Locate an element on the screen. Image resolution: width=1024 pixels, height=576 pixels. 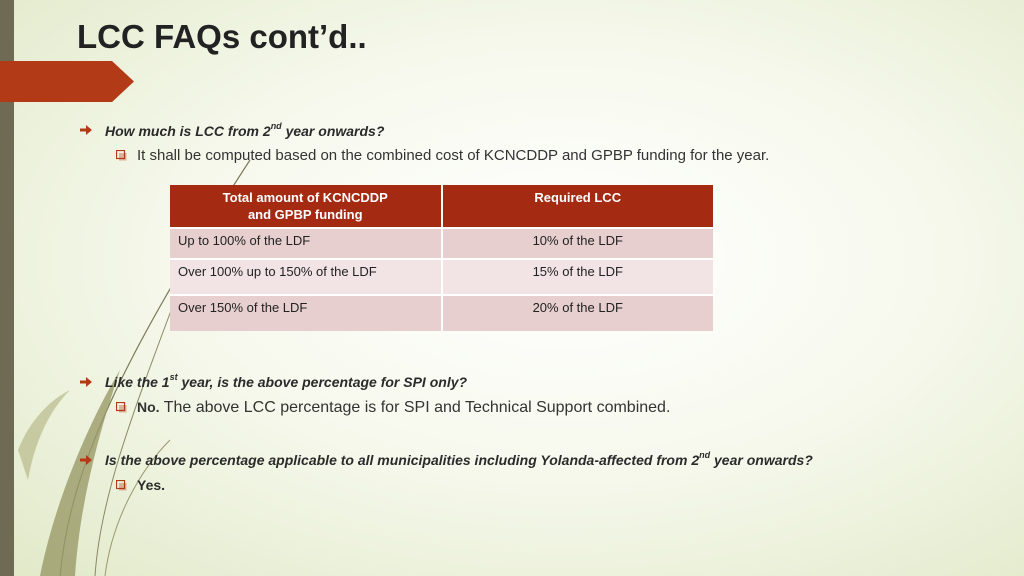
cell-funding: Over 150% of the LDF is located at coordinates (306, 312).